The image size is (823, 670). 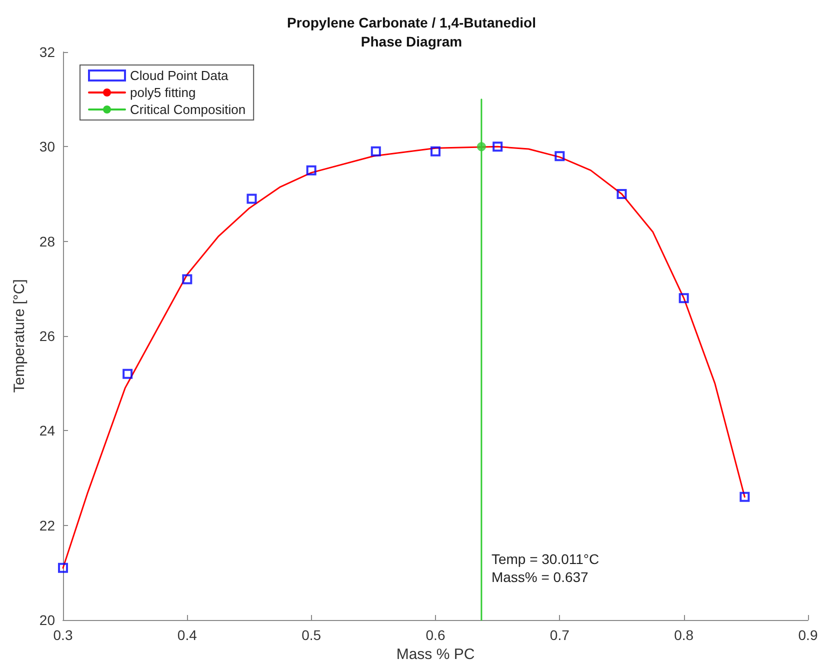 What do you see at coordinates (47, 146) in the screenshot?
I see `y-tick-label: 30` at bounding box center [47, 146].